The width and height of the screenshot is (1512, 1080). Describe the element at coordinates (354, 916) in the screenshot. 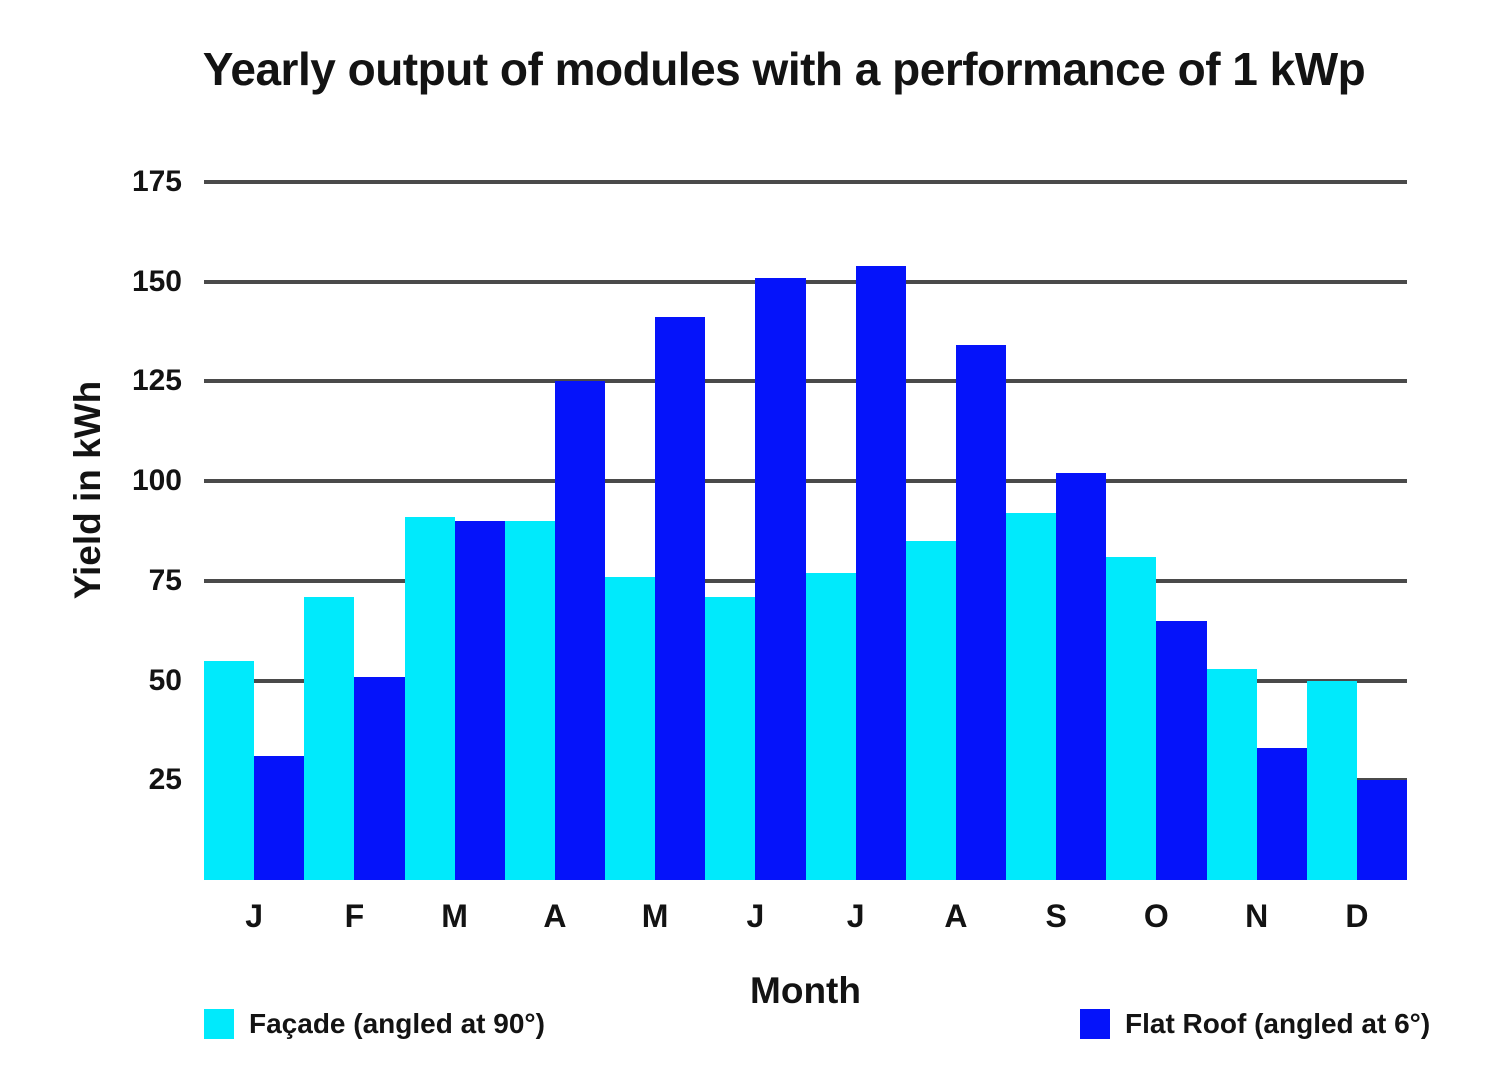

I see `x-tick-label-2: F` at that location.